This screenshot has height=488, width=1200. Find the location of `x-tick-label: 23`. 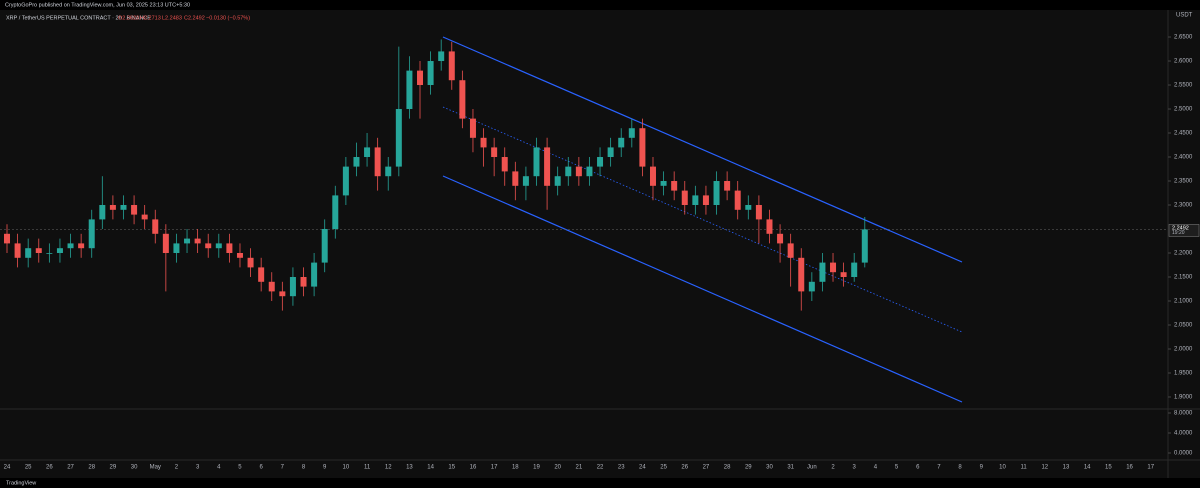

x-tick-label: 23 is located at coordinates (621, 468).